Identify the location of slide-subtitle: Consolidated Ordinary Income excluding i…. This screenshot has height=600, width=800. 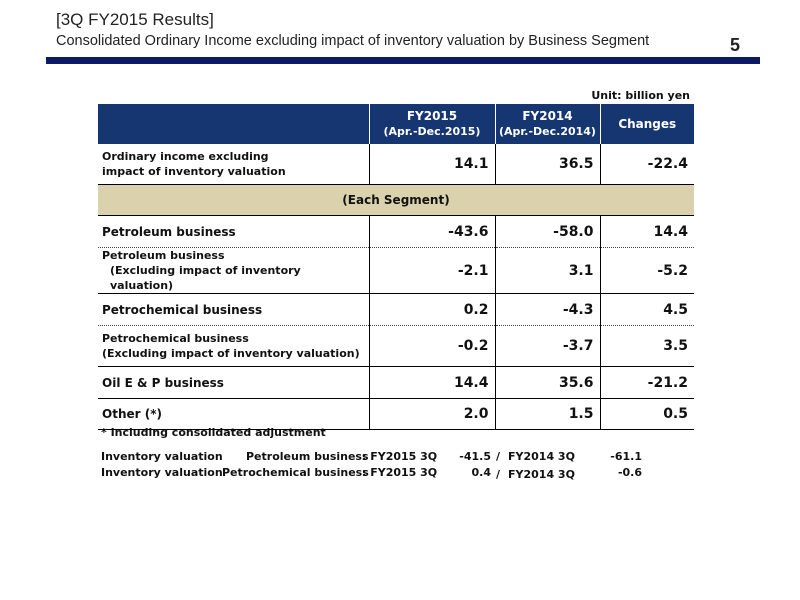
(353, 41).